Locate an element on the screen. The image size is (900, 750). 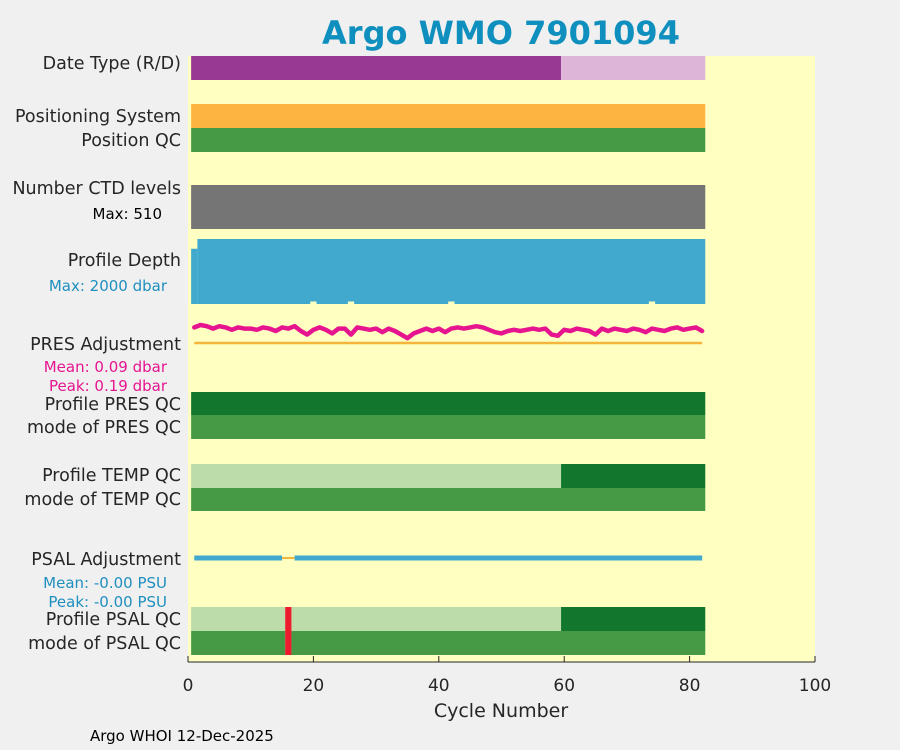
x-tick-label-3: 60 is located at coordinates (564, 686).